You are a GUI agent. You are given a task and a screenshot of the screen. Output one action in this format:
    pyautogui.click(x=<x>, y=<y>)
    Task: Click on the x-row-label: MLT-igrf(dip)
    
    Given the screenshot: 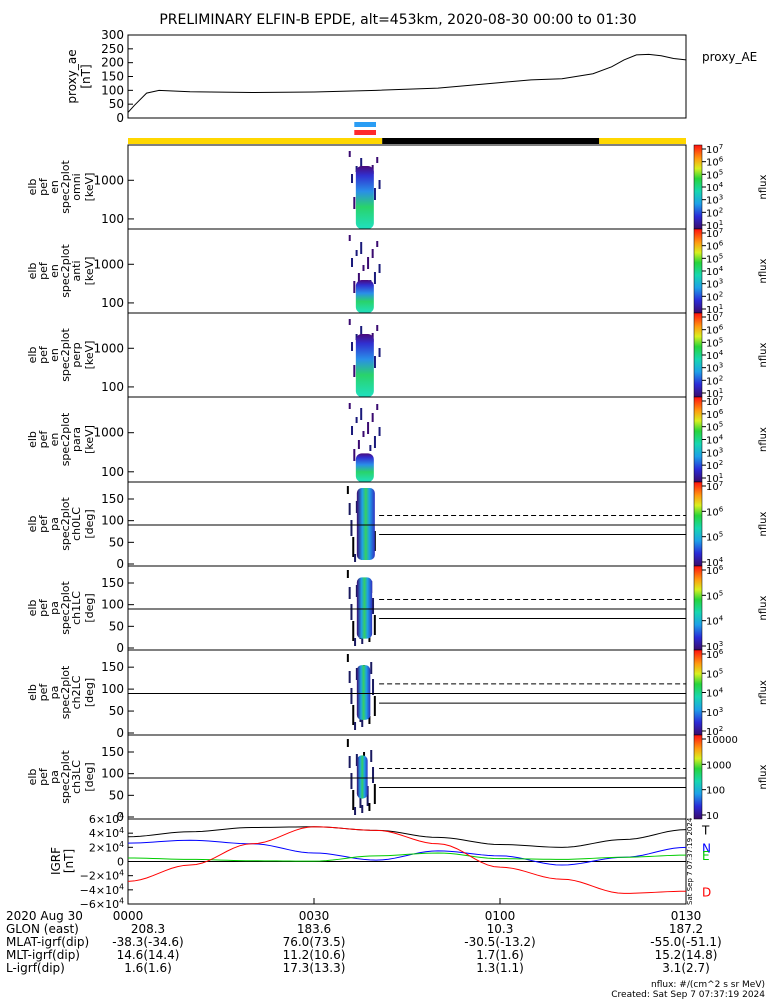 What is the action you would take?
    pyautogui.click(x=43, y=955)
    